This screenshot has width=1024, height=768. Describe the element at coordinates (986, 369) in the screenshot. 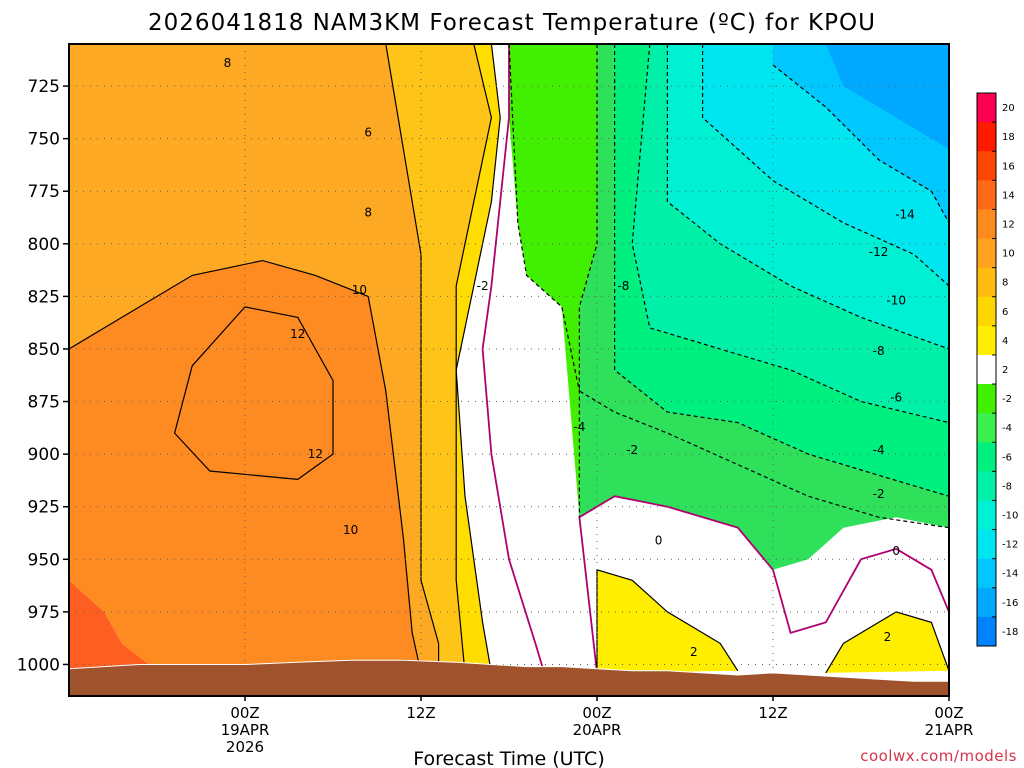

I see `colorbar-frame` at that location.